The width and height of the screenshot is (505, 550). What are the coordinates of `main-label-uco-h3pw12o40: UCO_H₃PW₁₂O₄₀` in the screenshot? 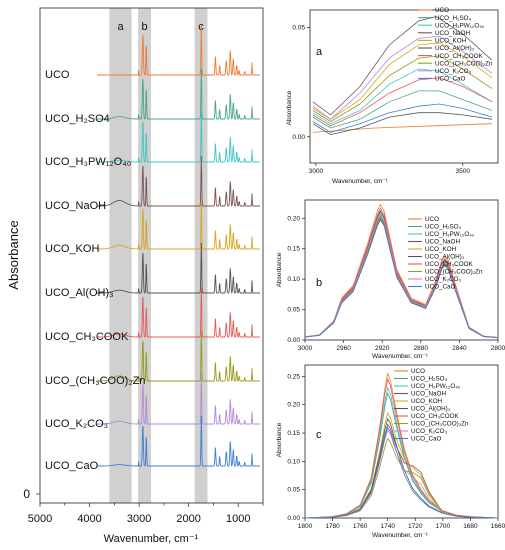 It's located at (88, 162).